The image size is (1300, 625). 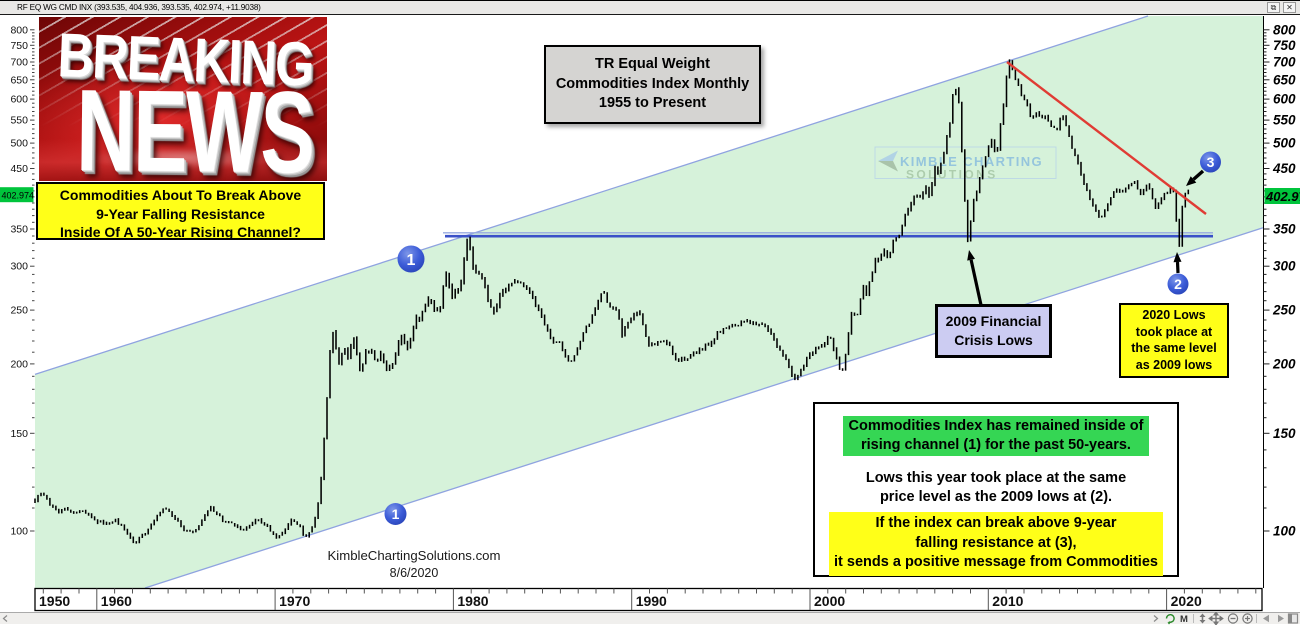 What do you see at coordinates (1282, 196) in the screenshot?
I see `svg-text: 402.97` at bounding box center [1282, 196].